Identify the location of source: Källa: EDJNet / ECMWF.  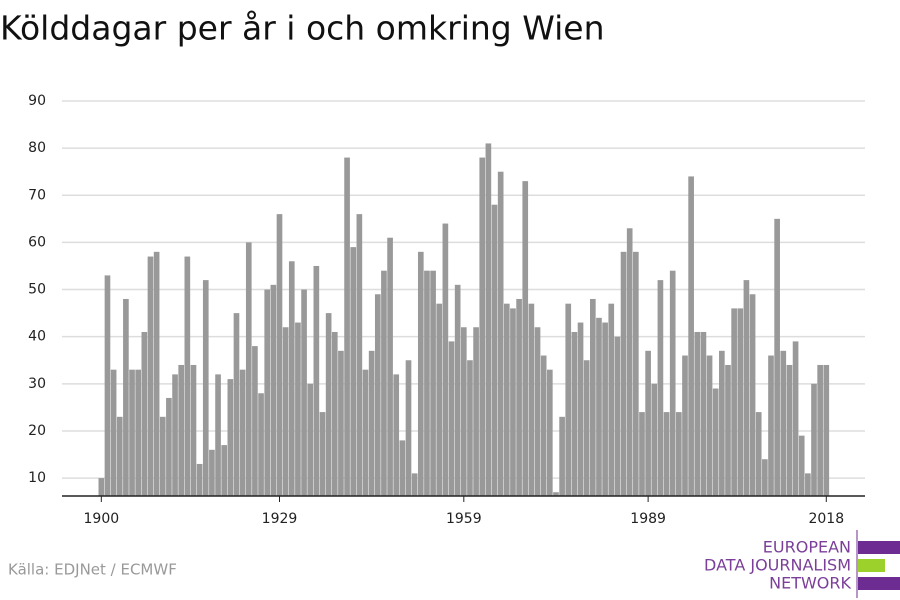
(92, 570).